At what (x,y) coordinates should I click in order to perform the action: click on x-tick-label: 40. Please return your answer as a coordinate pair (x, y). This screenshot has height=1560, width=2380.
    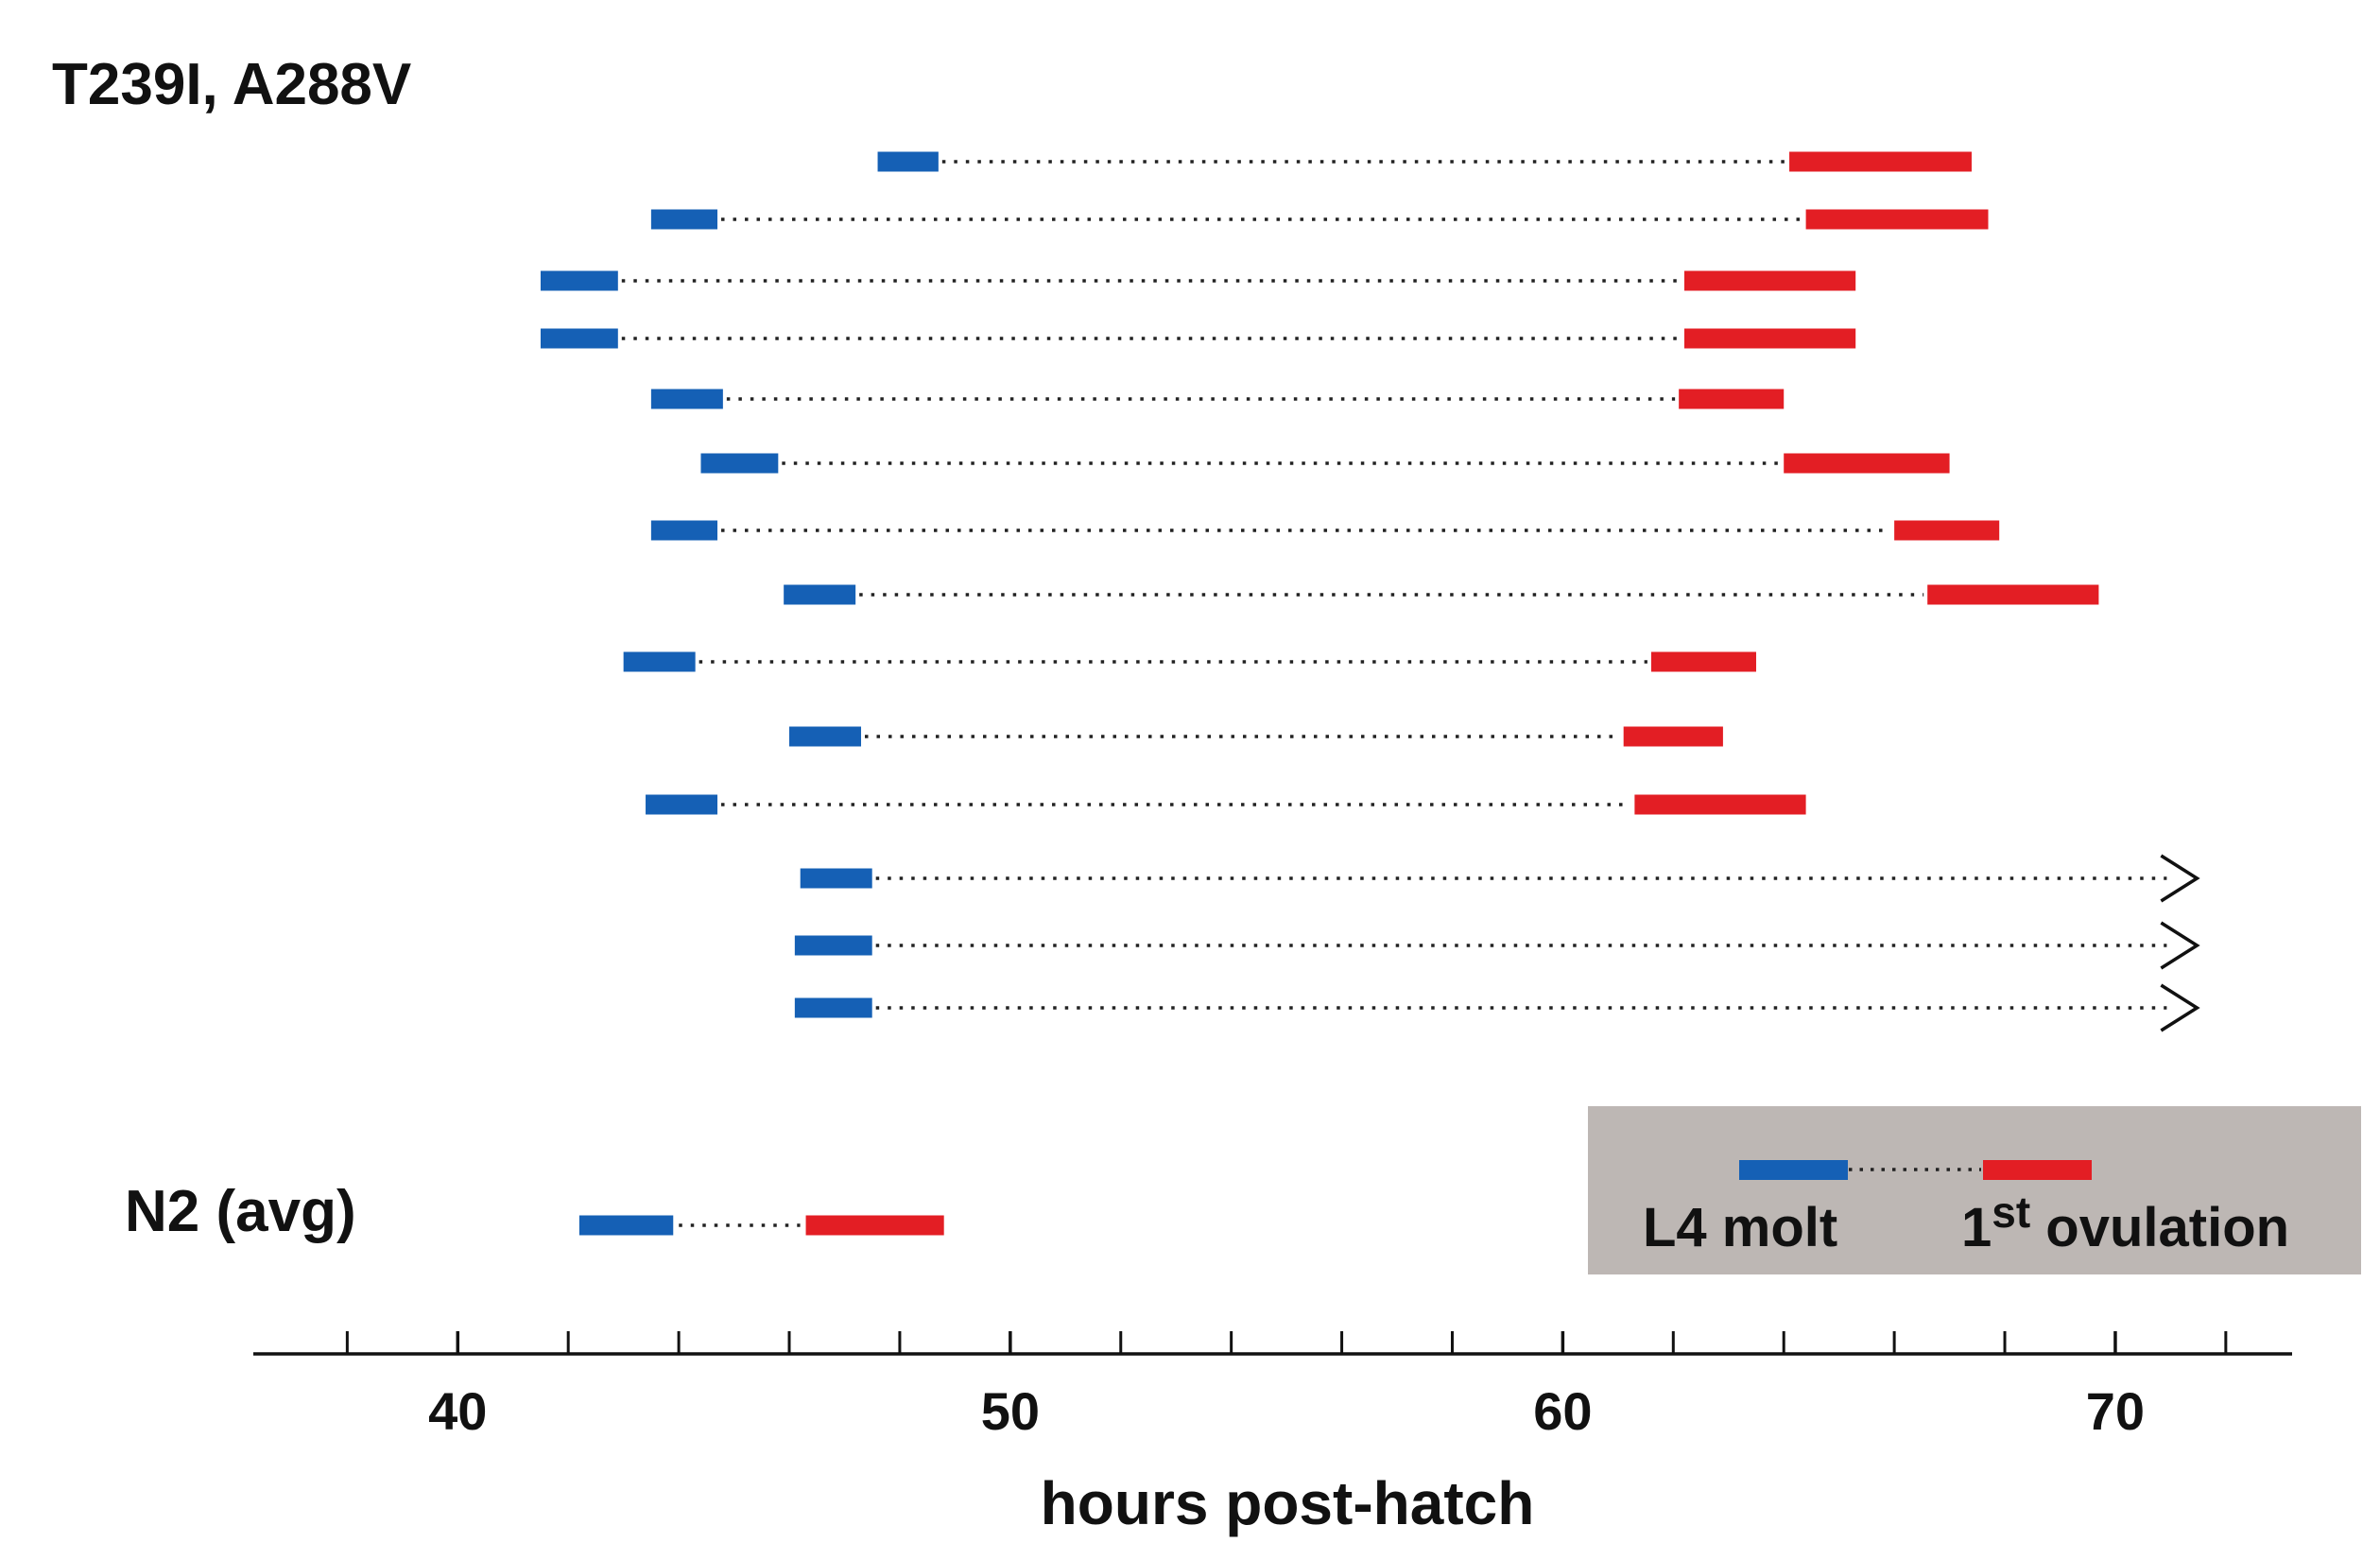
    Looking at the image, I should click on (458, 1411).